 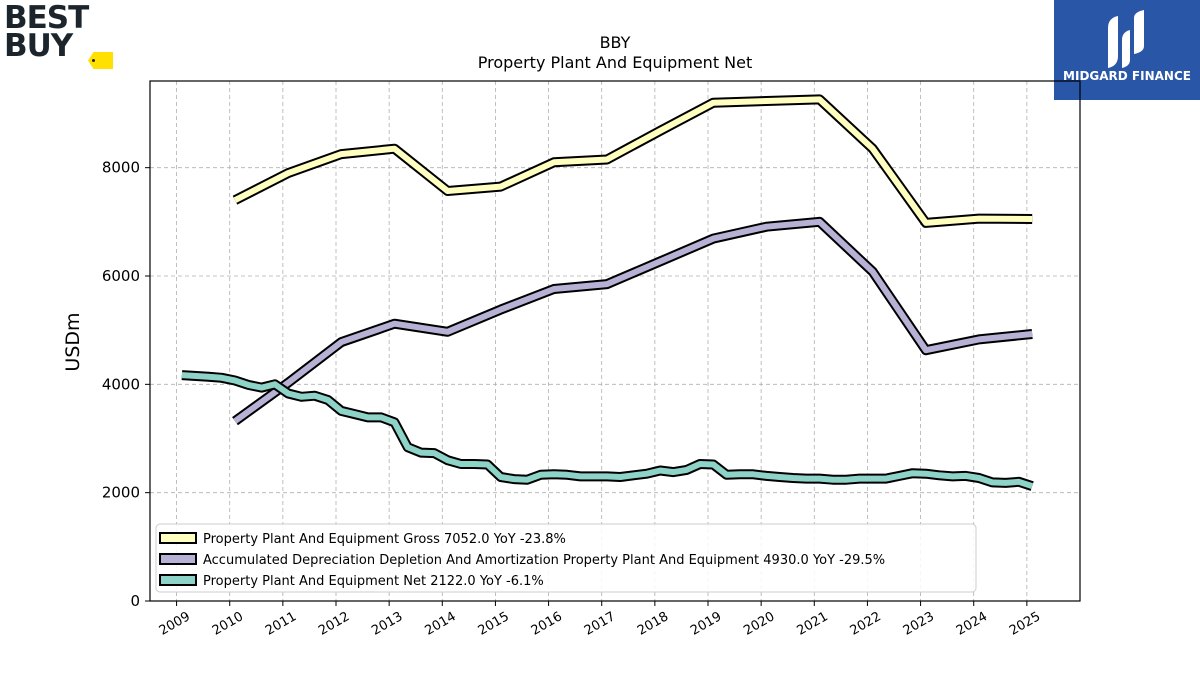 What do you see at coordinates (175, 624) in the screenshot?
I see `x-tick-label-2009: 2009` at bounding box center [175, 624].